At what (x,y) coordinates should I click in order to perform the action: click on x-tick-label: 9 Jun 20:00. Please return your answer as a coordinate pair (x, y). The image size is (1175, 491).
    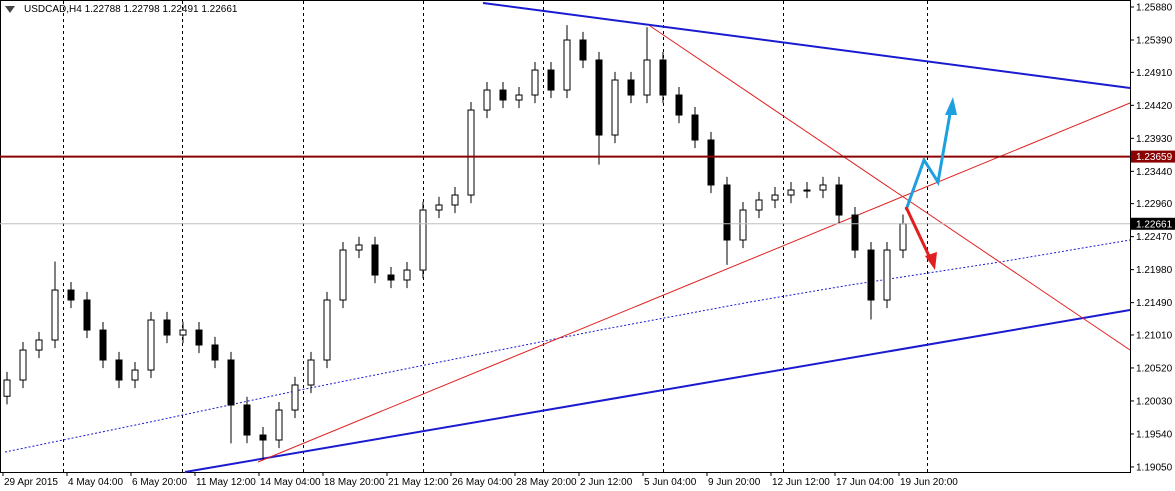
    Looking at the image, I should click on (734, 482).